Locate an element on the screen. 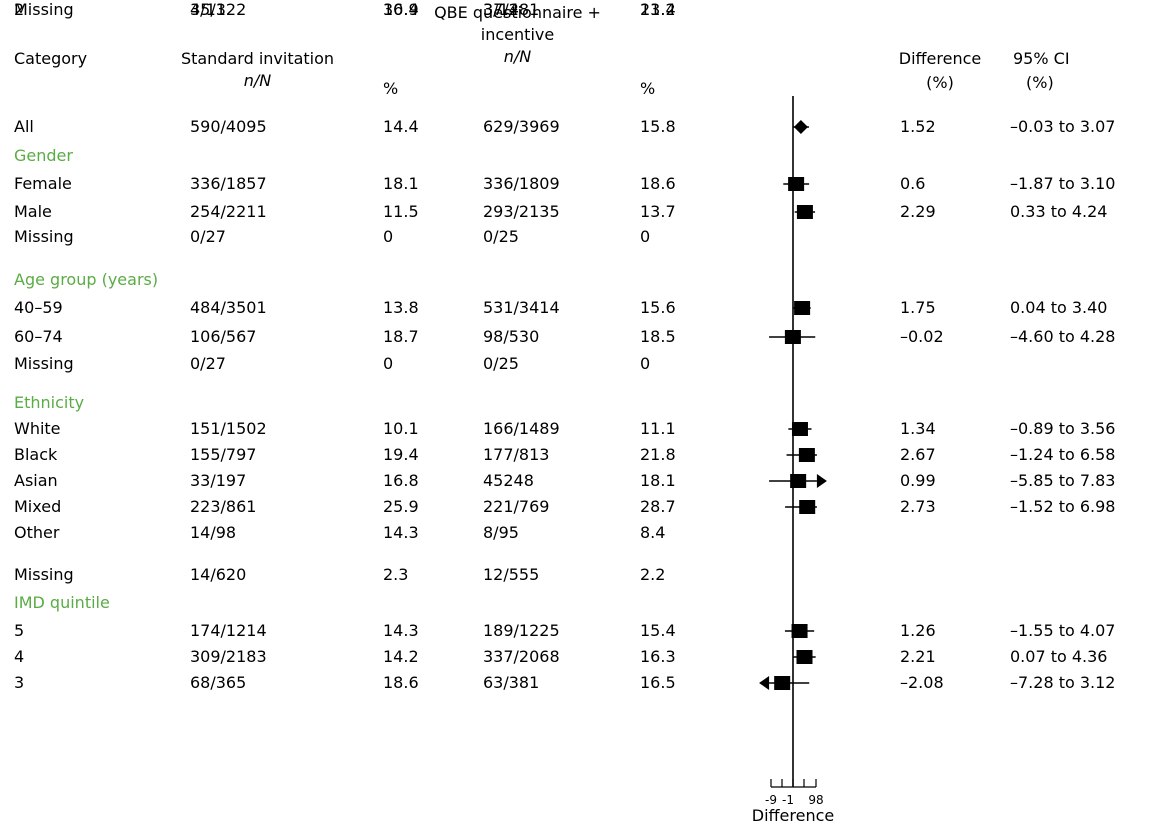  header-qbe-nN: n/N is located at coordinates (517, 56).